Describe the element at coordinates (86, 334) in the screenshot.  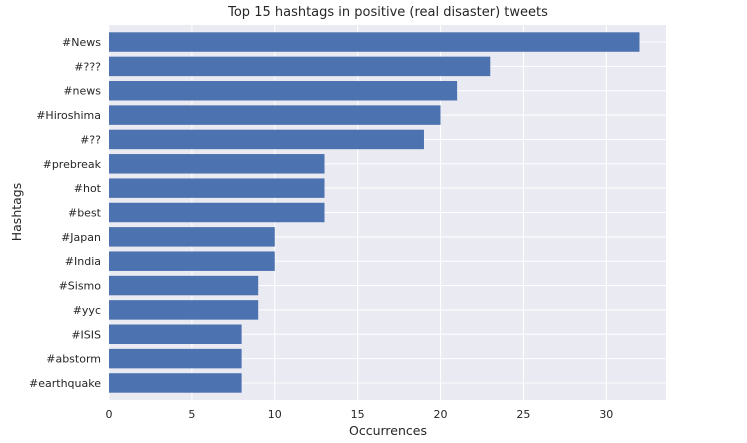
I see `y-tick-label: #ISIS` at that location.